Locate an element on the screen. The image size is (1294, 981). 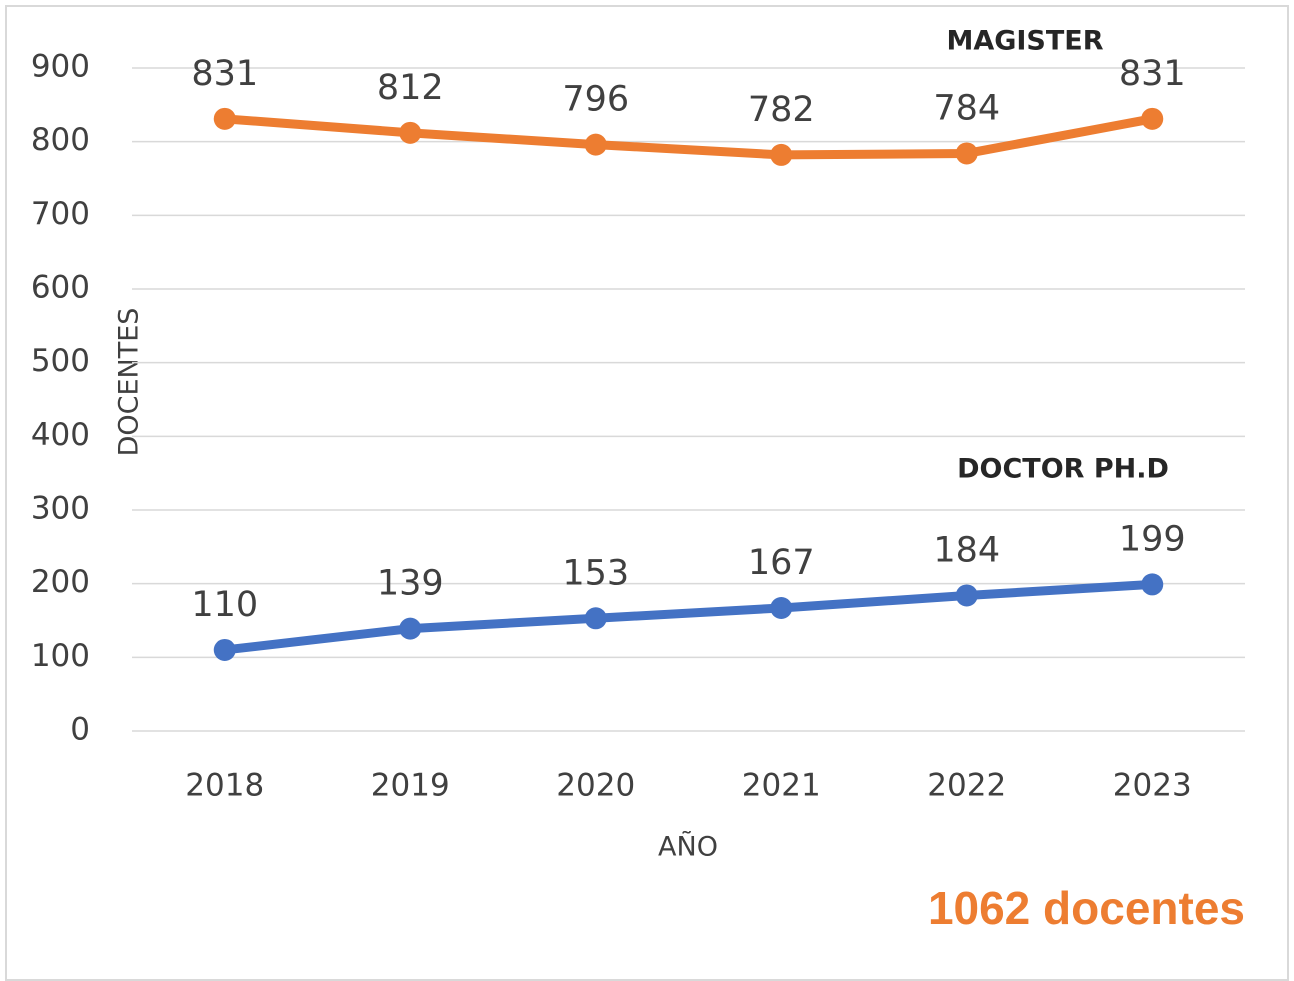
data-label: 199 is located at coordinates (1152, 539).